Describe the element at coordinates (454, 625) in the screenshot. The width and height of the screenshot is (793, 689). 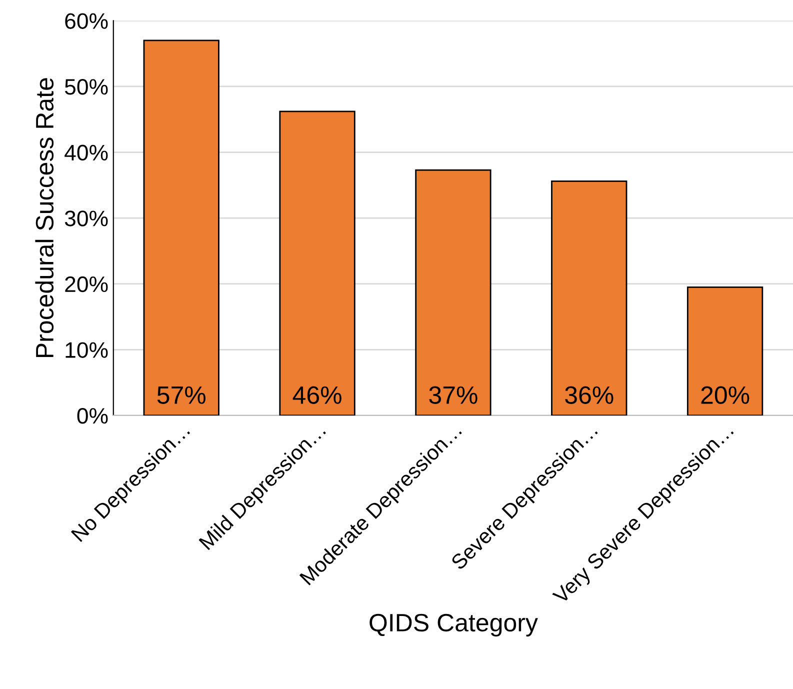
I see `x-axis-title: QIDS Category` at that location.